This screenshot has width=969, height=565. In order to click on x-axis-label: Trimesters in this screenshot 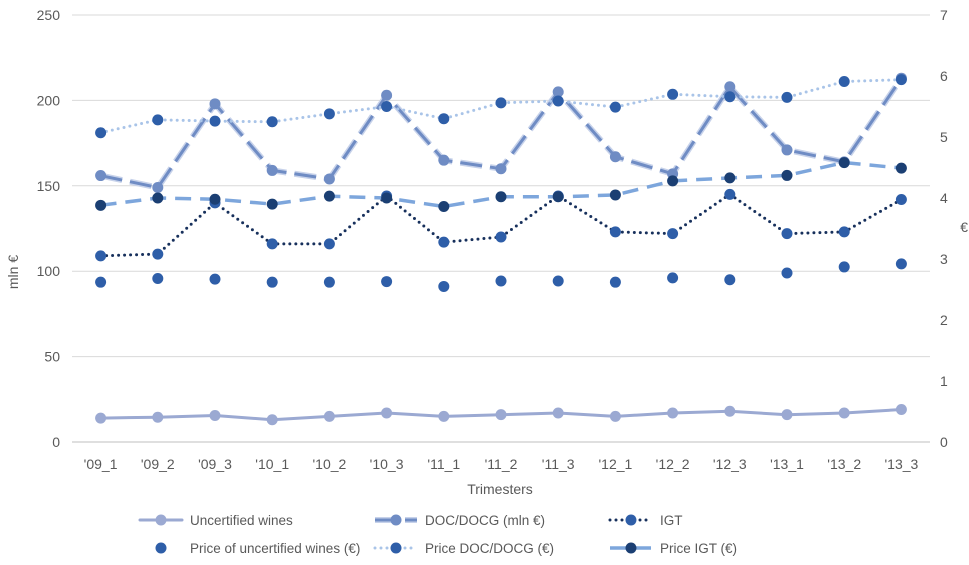, I will do `click(500, 489)`.